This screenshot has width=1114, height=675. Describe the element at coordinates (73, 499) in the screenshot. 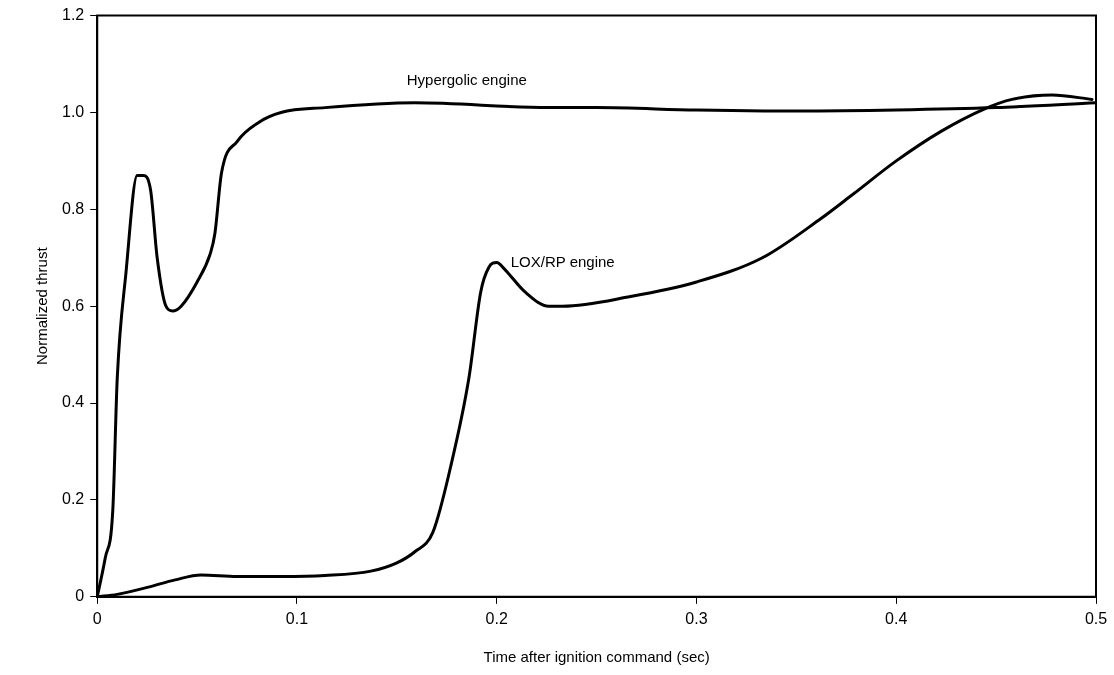

I see `y-tick-label: 0.2` at that location.